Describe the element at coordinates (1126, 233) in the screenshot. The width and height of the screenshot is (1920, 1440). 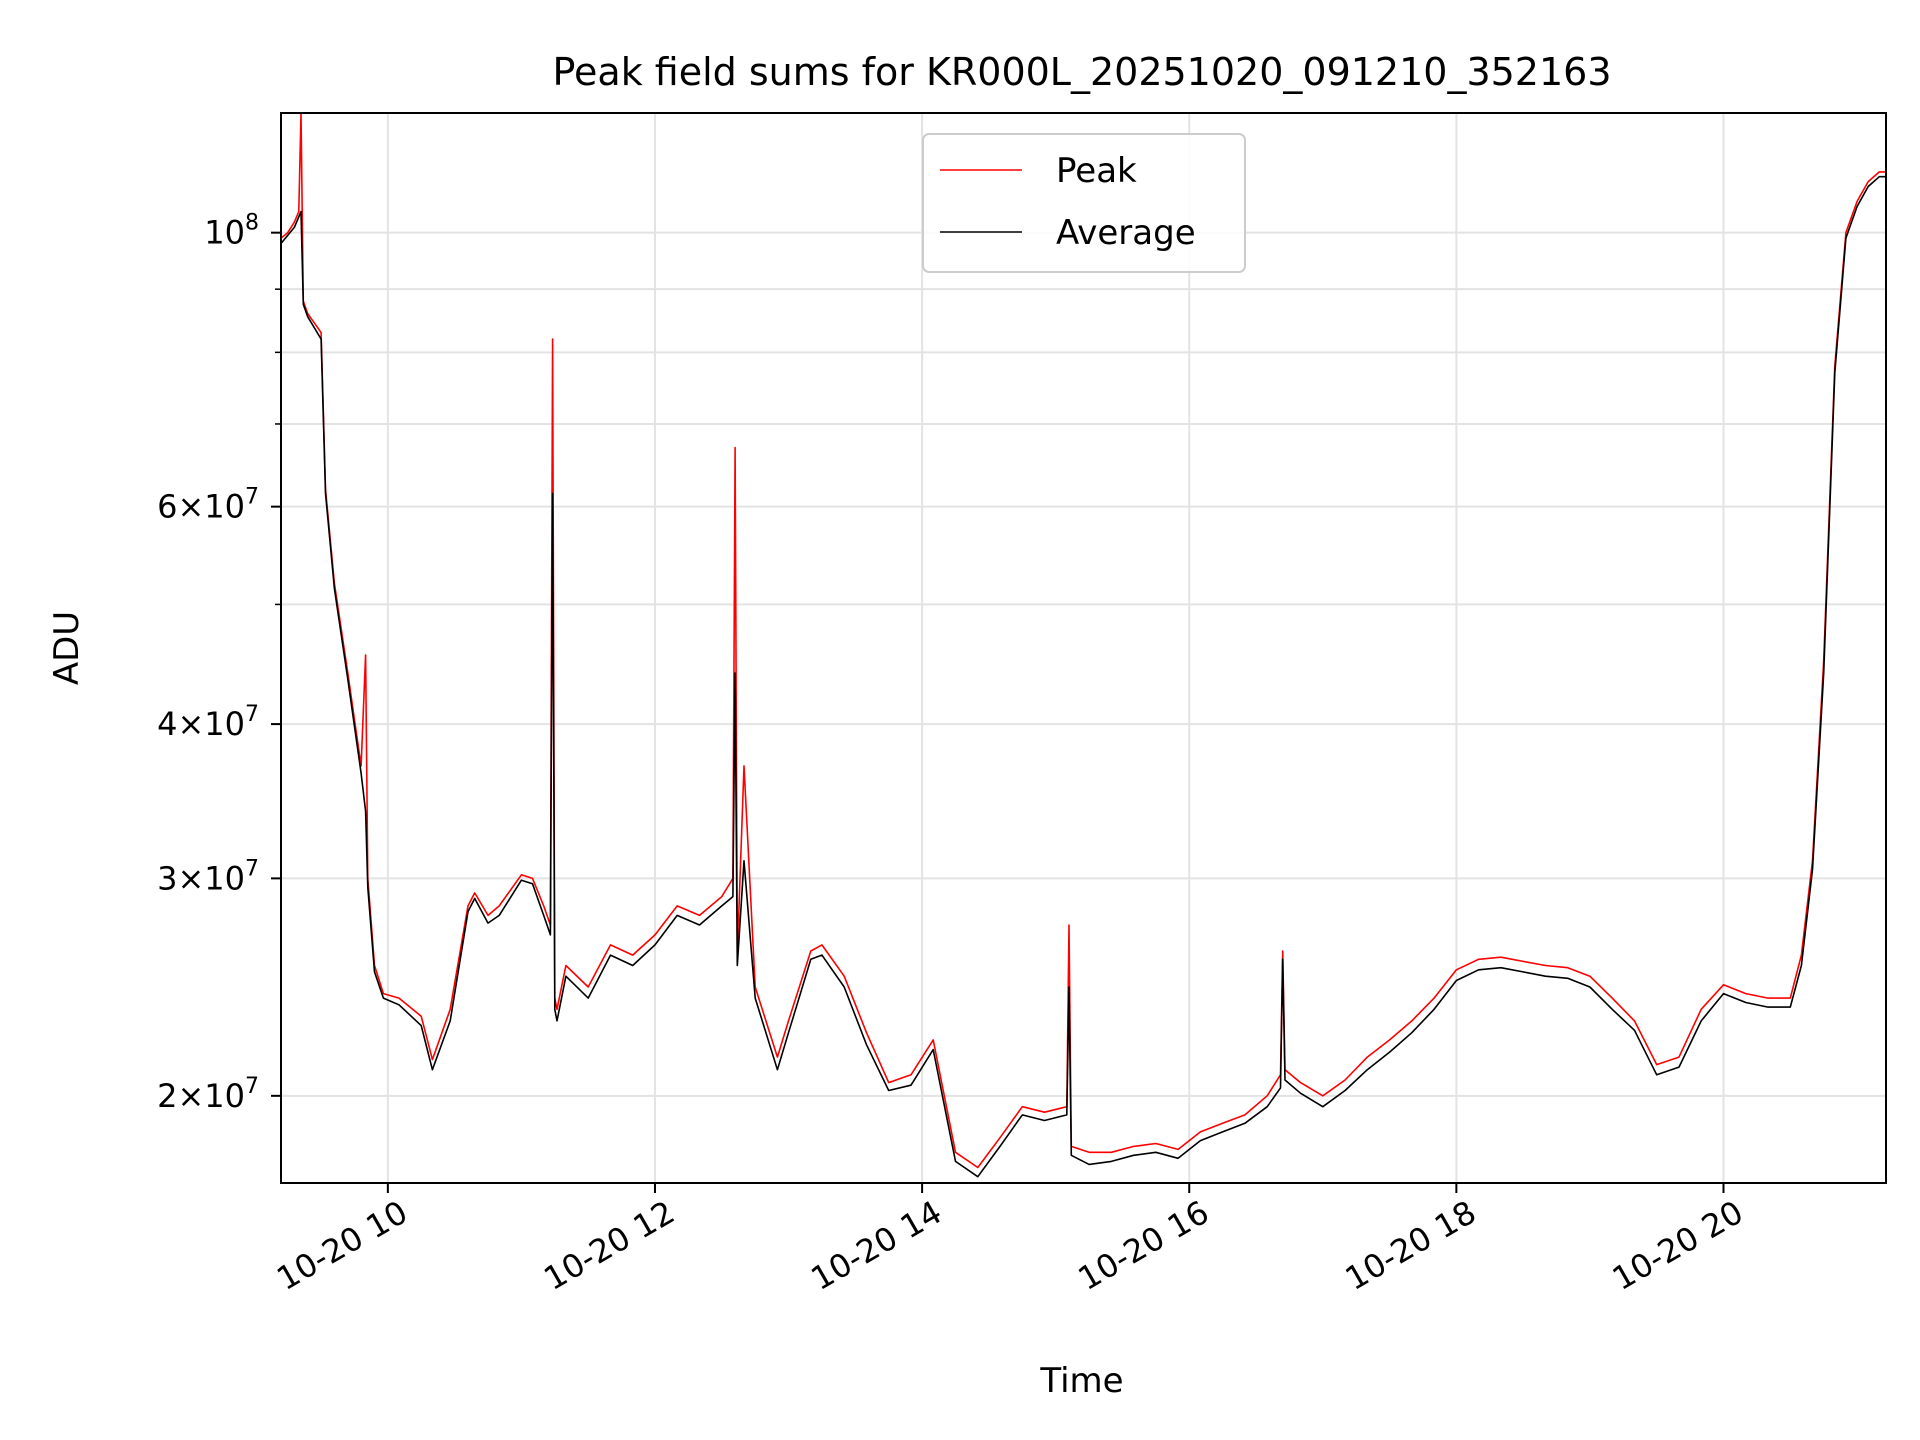
I see `legend-average-label: Average` at that location.